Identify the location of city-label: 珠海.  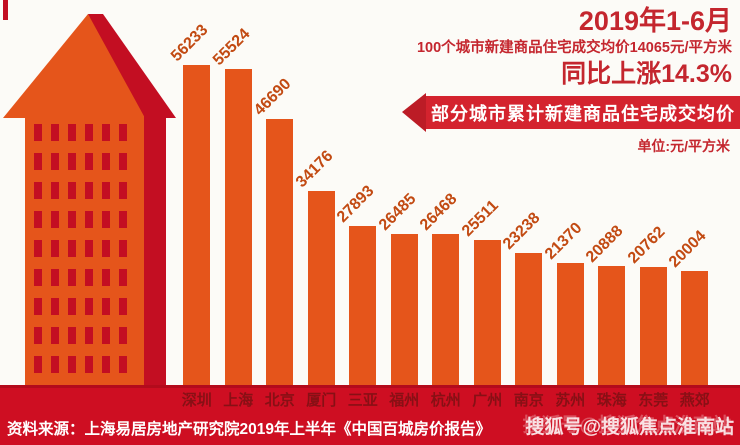
(611, 400).